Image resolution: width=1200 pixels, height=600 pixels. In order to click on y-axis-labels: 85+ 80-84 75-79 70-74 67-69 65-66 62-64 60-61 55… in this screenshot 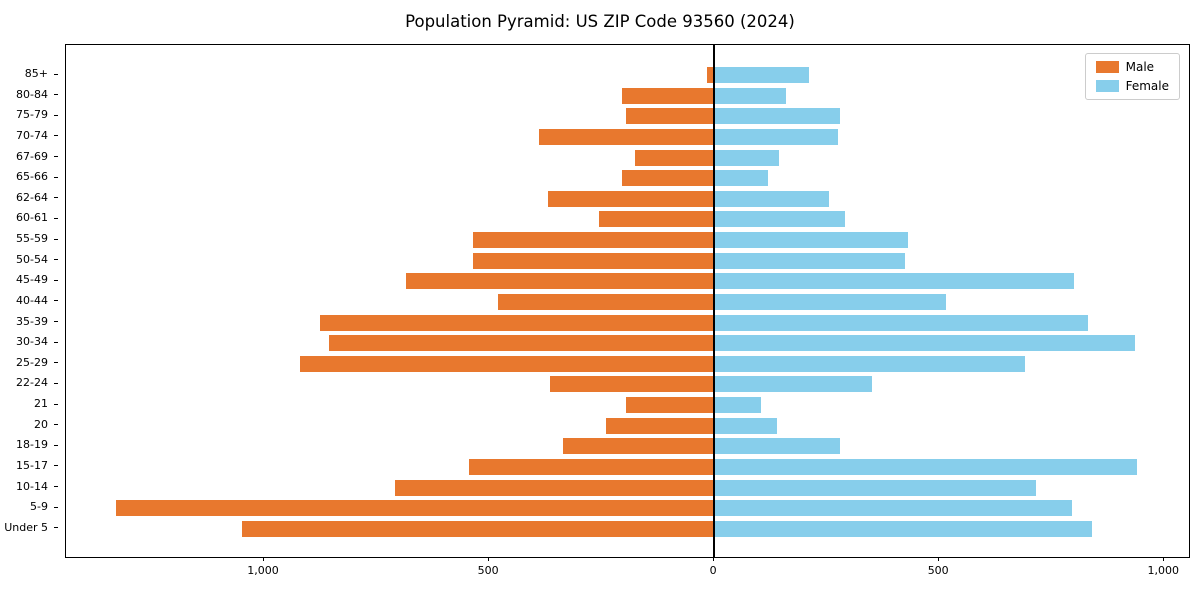, I will do `click(29, 301)`.